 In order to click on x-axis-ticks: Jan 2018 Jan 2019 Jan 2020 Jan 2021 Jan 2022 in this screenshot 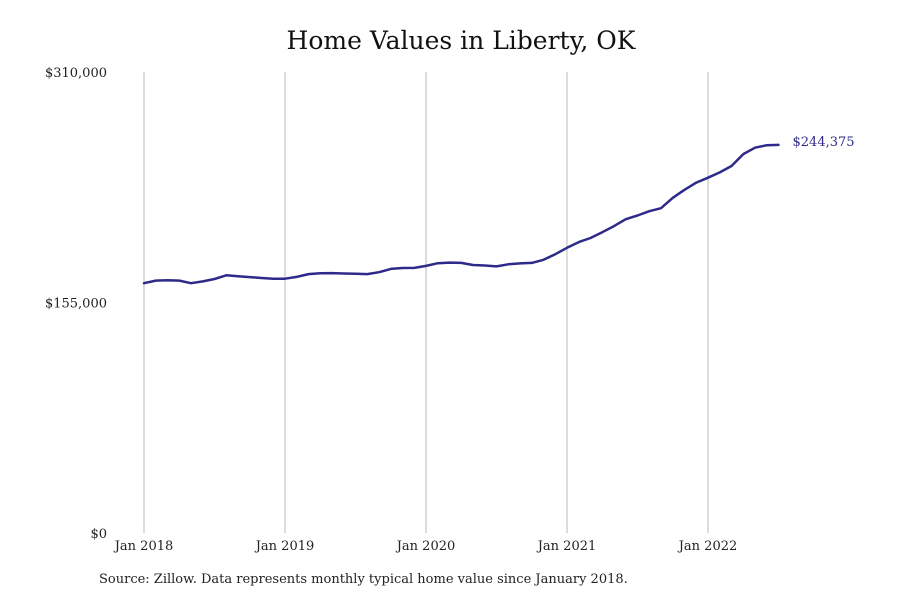, I will do `click(425, 546)`.